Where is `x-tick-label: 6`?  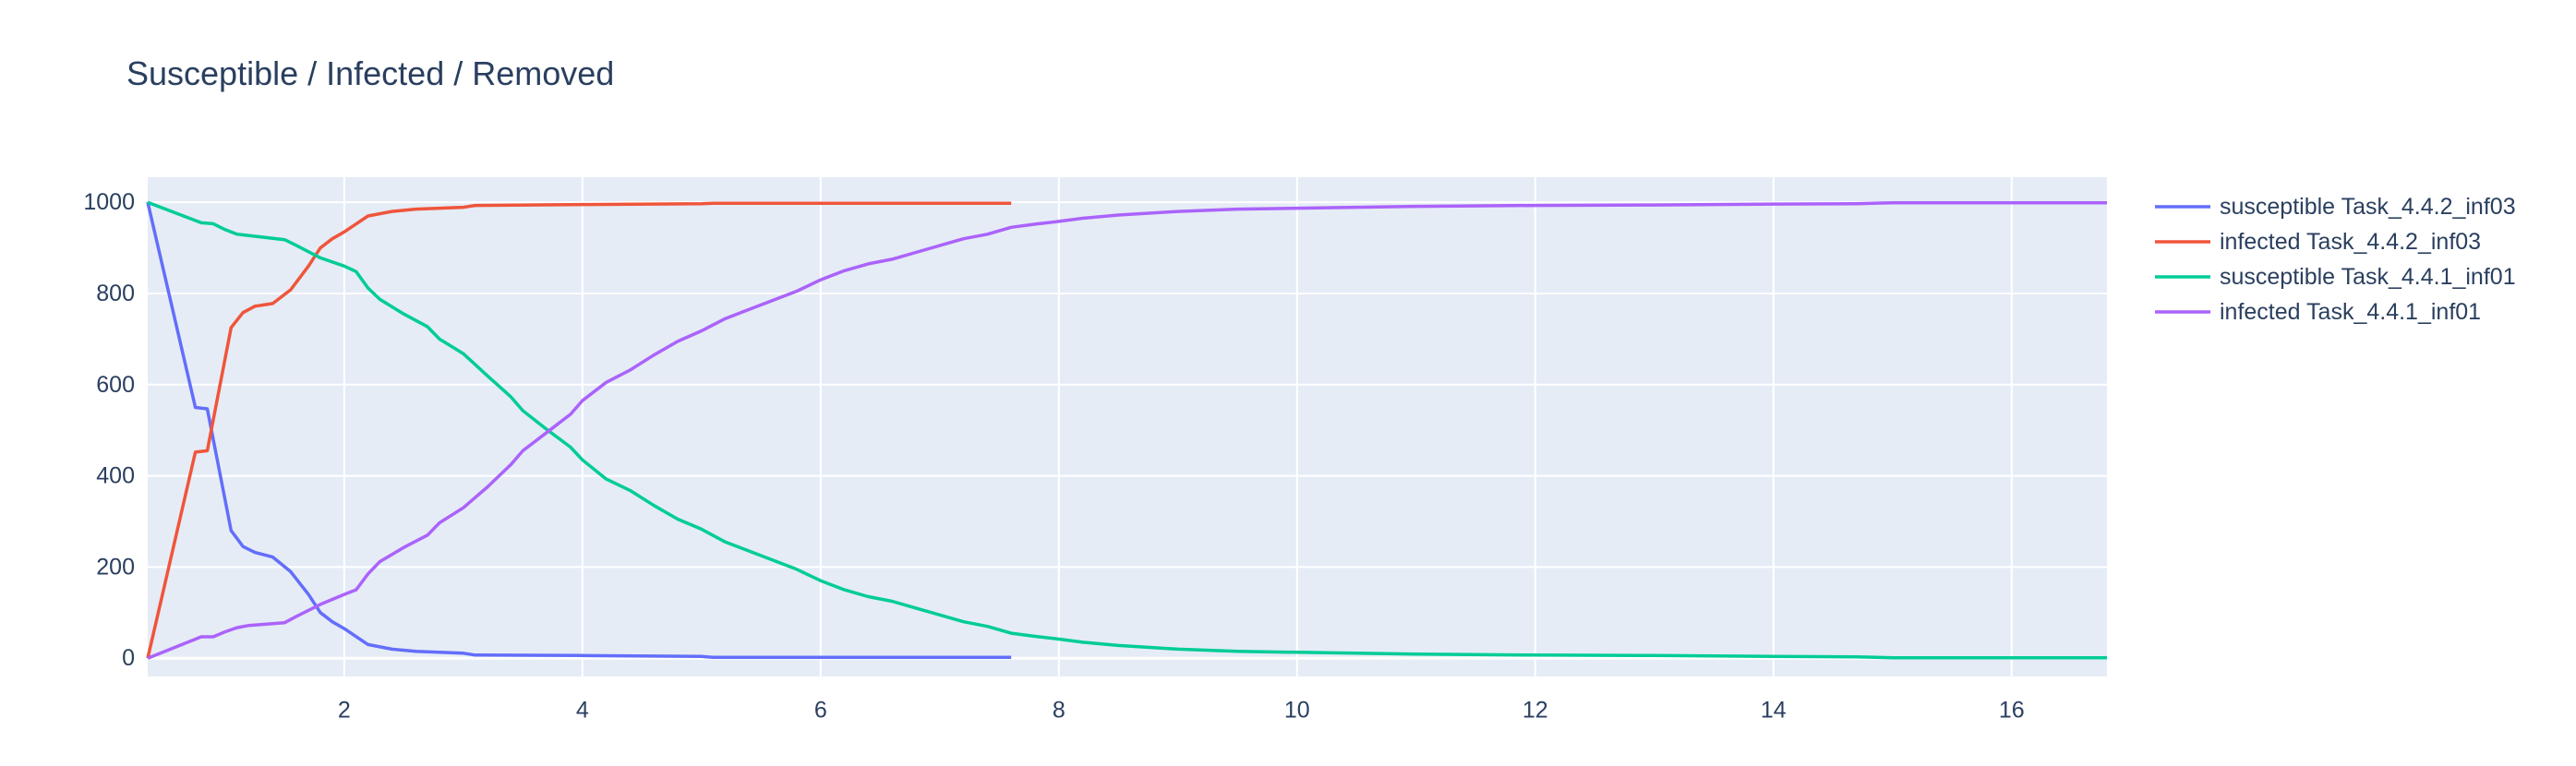
x-tick-label: 6 is located at coordinates (820, 711).